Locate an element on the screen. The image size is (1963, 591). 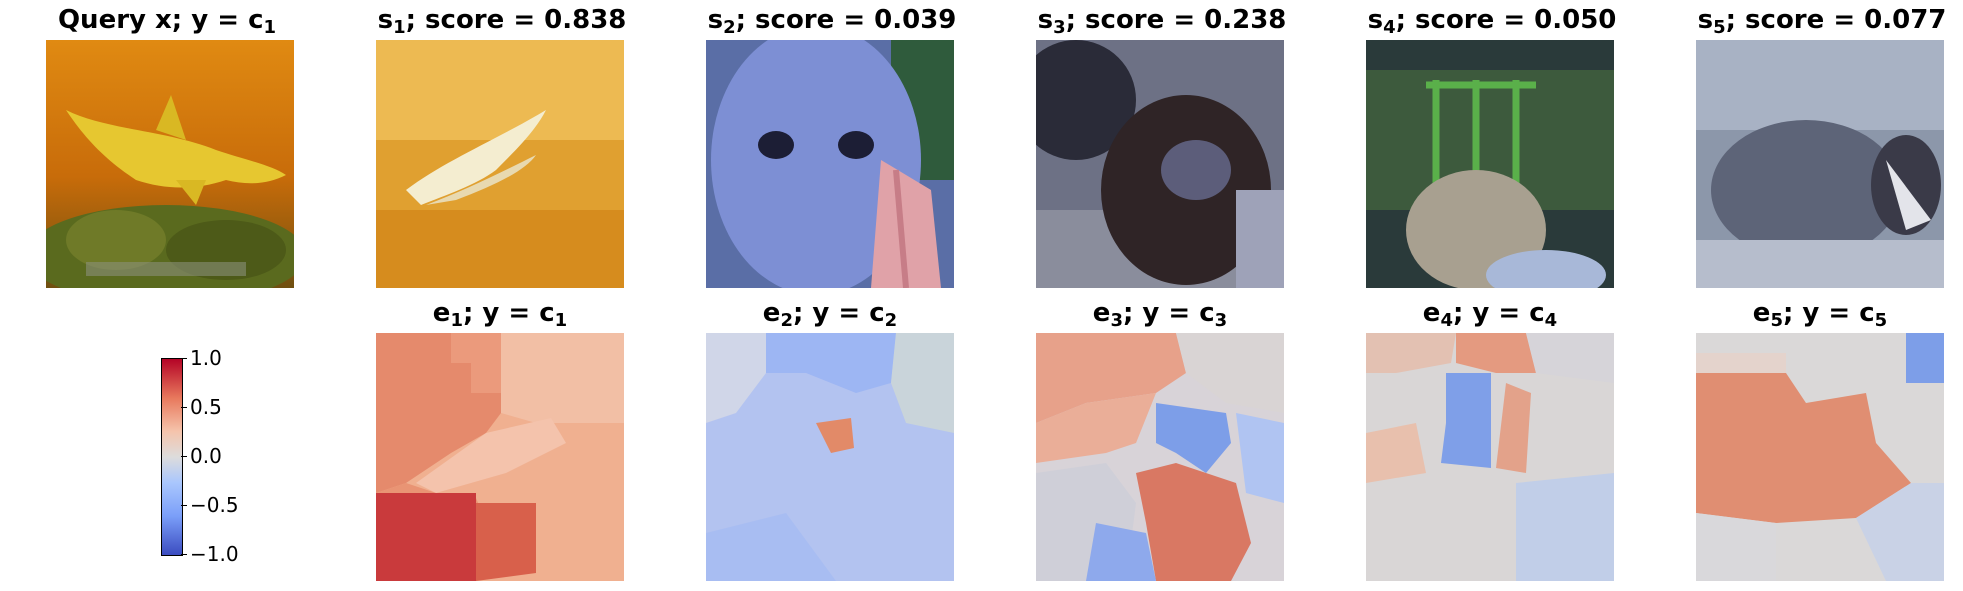
s5-sub: 5 is located at coordinates (1719, 27).